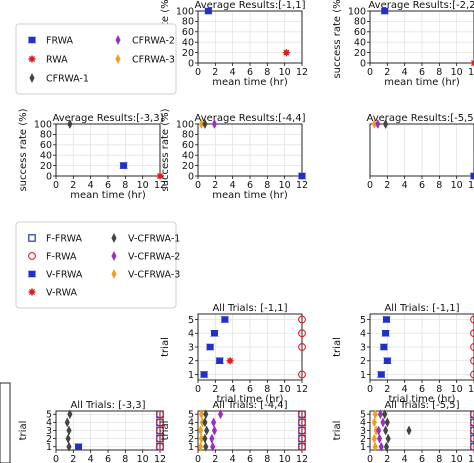 Image resolution: width=474 pixels, height=463 pixels. What do you see at coordinates (154, 257) in the screenshot?
I see `legend-label: V-CFRWA-2` at bounding box center [154, 257].